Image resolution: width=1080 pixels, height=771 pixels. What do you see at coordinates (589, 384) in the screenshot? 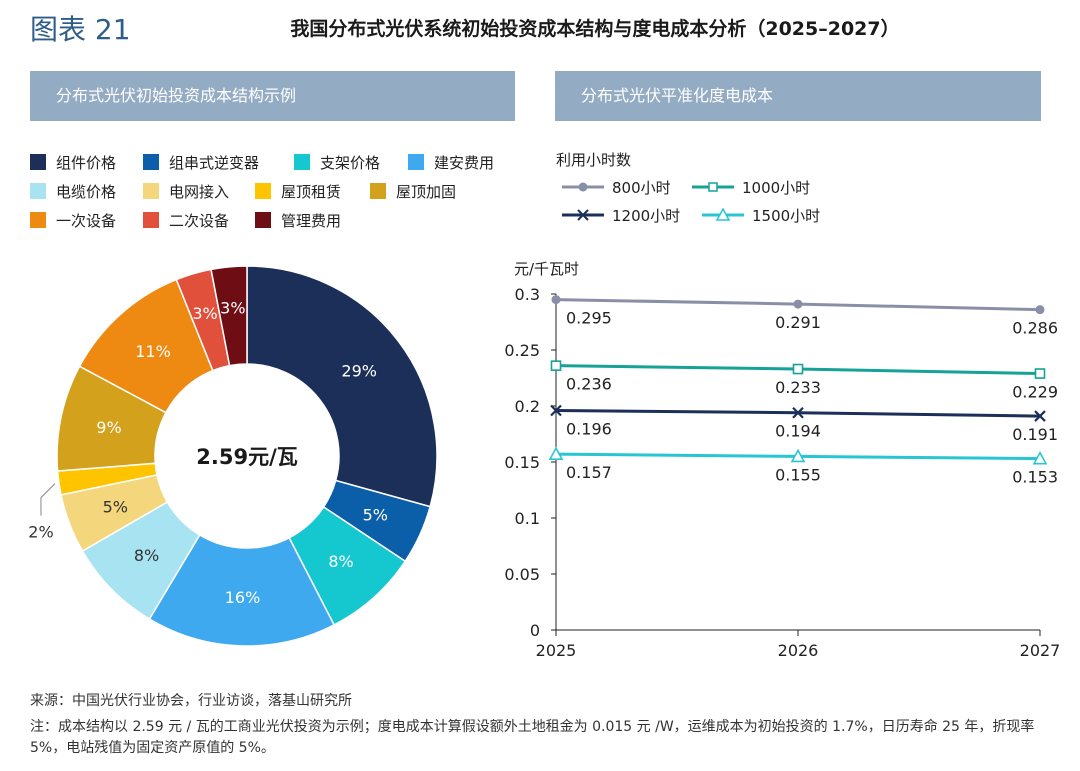
I see `data-label: 0.236` at bounding box center [589, 384].